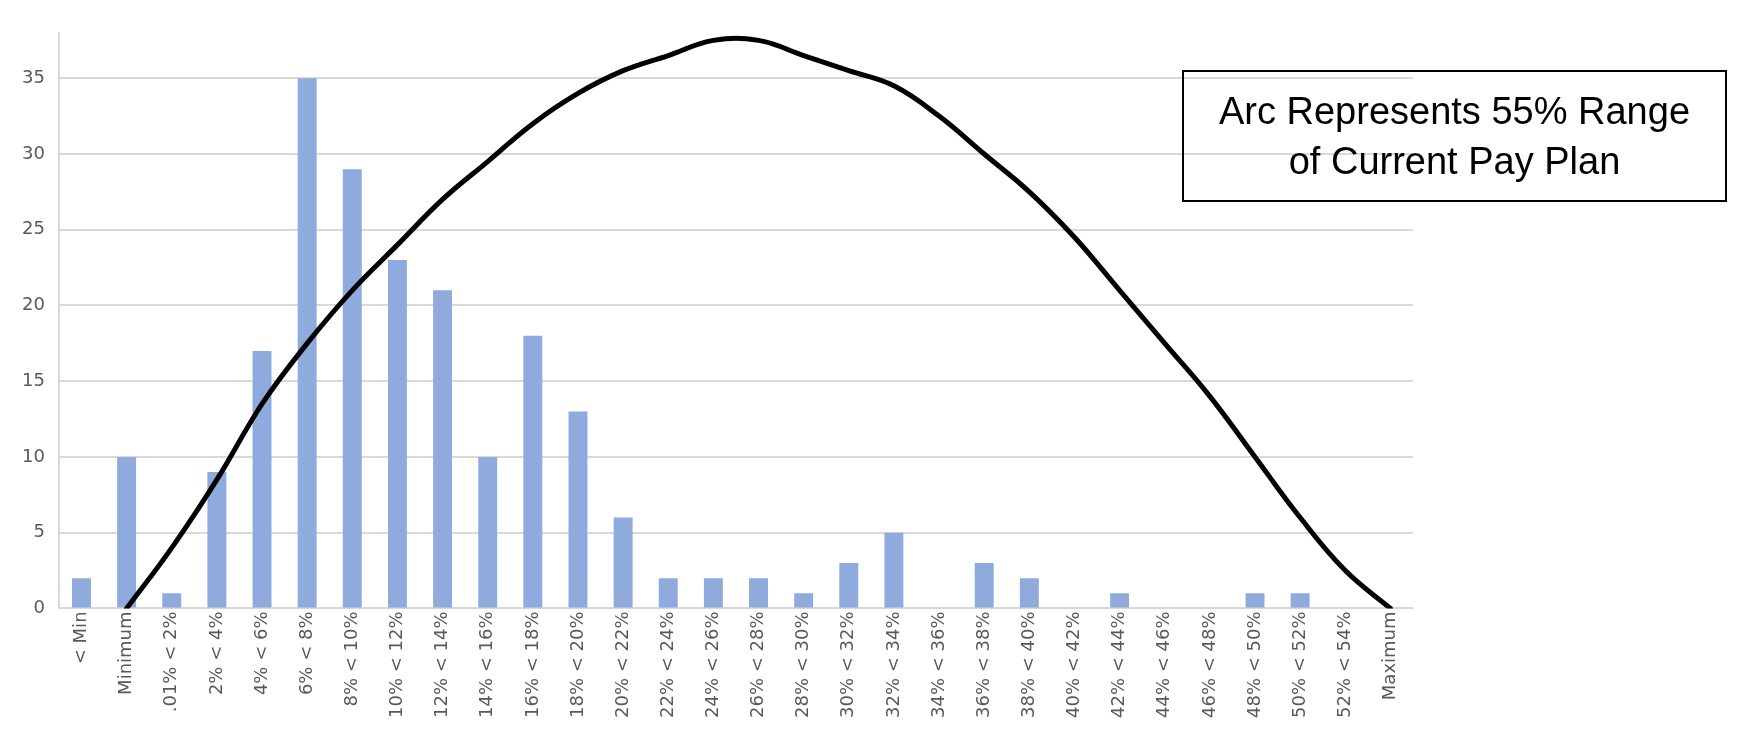 The width and height of the screenshot is (1739, 729). I want to click on x-tick-label: 34% < 36%, so click(937, 665).